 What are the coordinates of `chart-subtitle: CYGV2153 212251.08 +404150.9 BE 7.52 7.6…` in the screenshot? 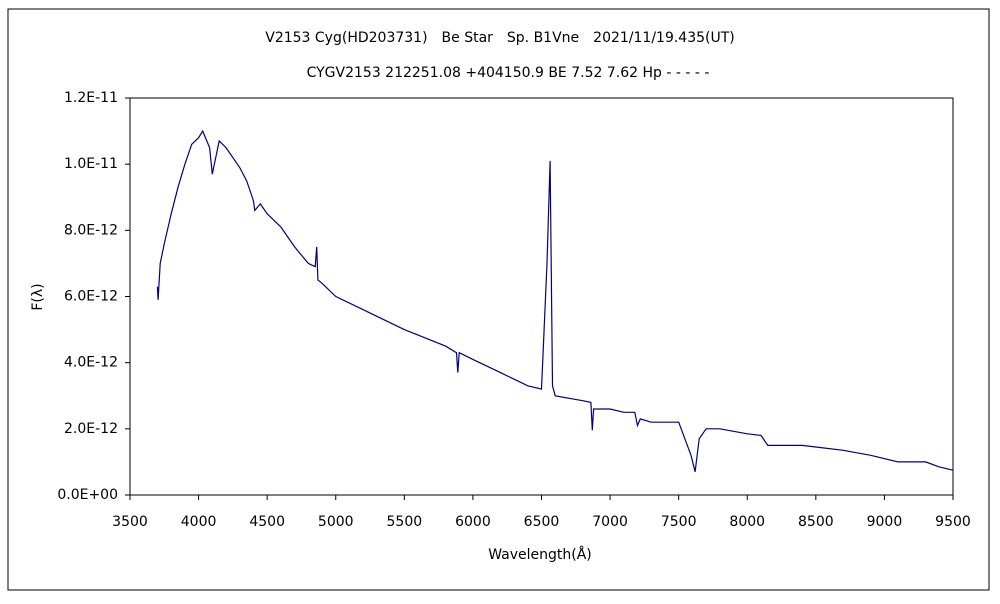 It's located at (508, 73).